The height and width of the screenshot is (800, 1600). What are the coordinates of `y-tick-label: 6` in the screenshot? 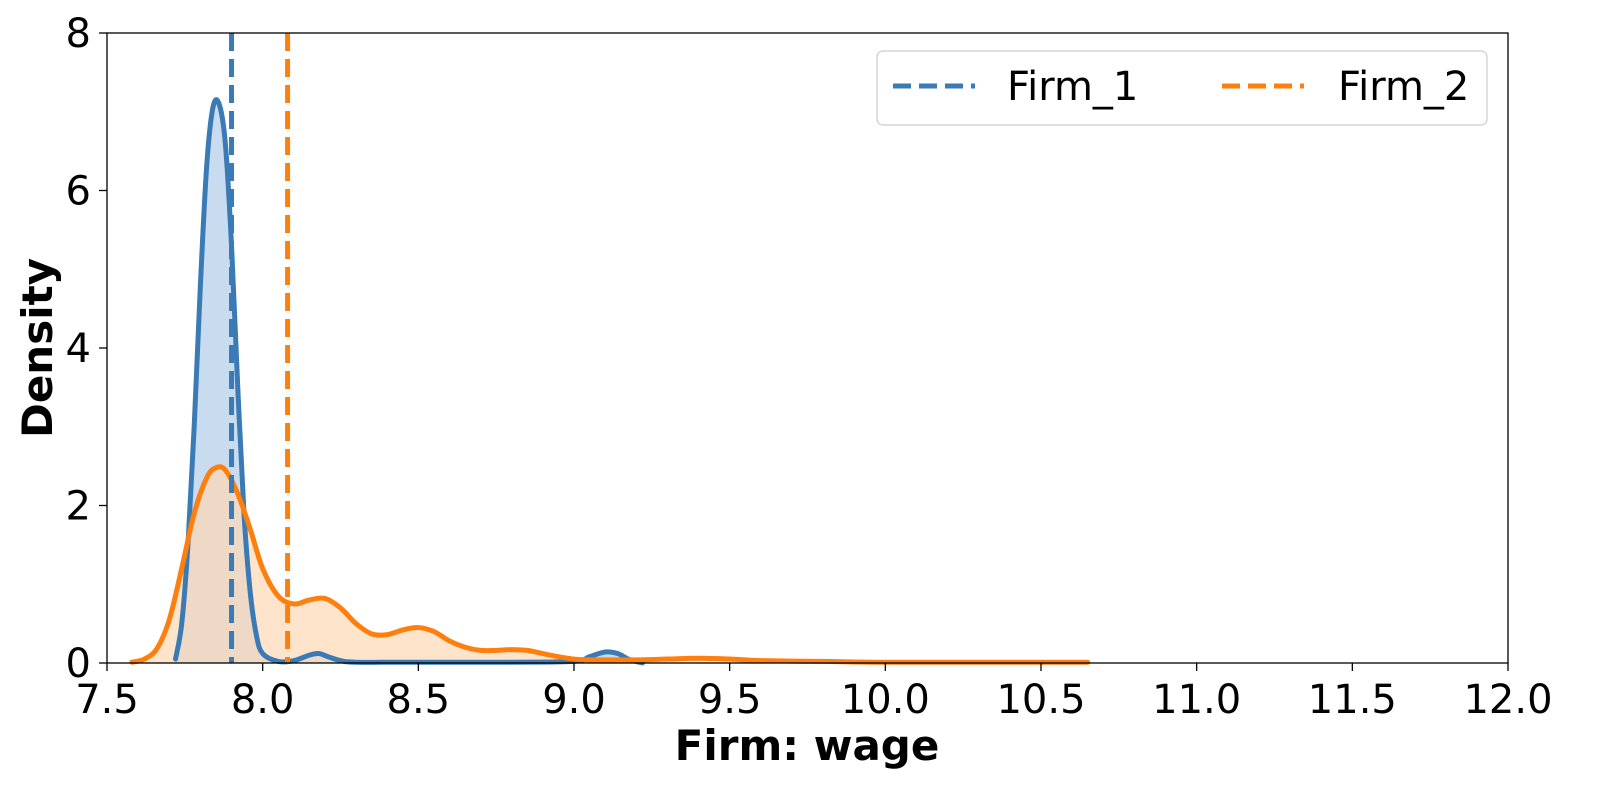 It's located at (78, 192).